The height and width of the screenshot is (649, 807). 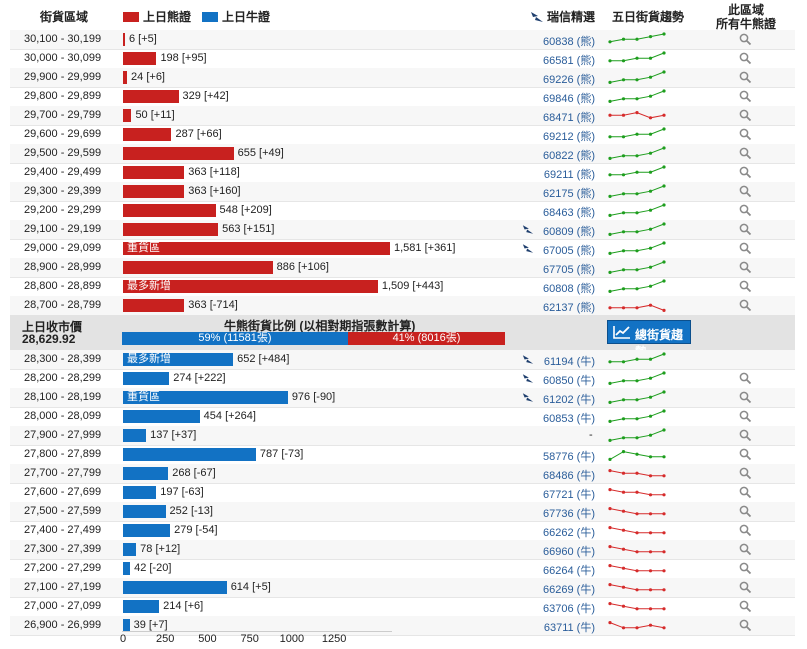 I want to click on warrant-code: 67005 (熊), so click(x=569, y=251).